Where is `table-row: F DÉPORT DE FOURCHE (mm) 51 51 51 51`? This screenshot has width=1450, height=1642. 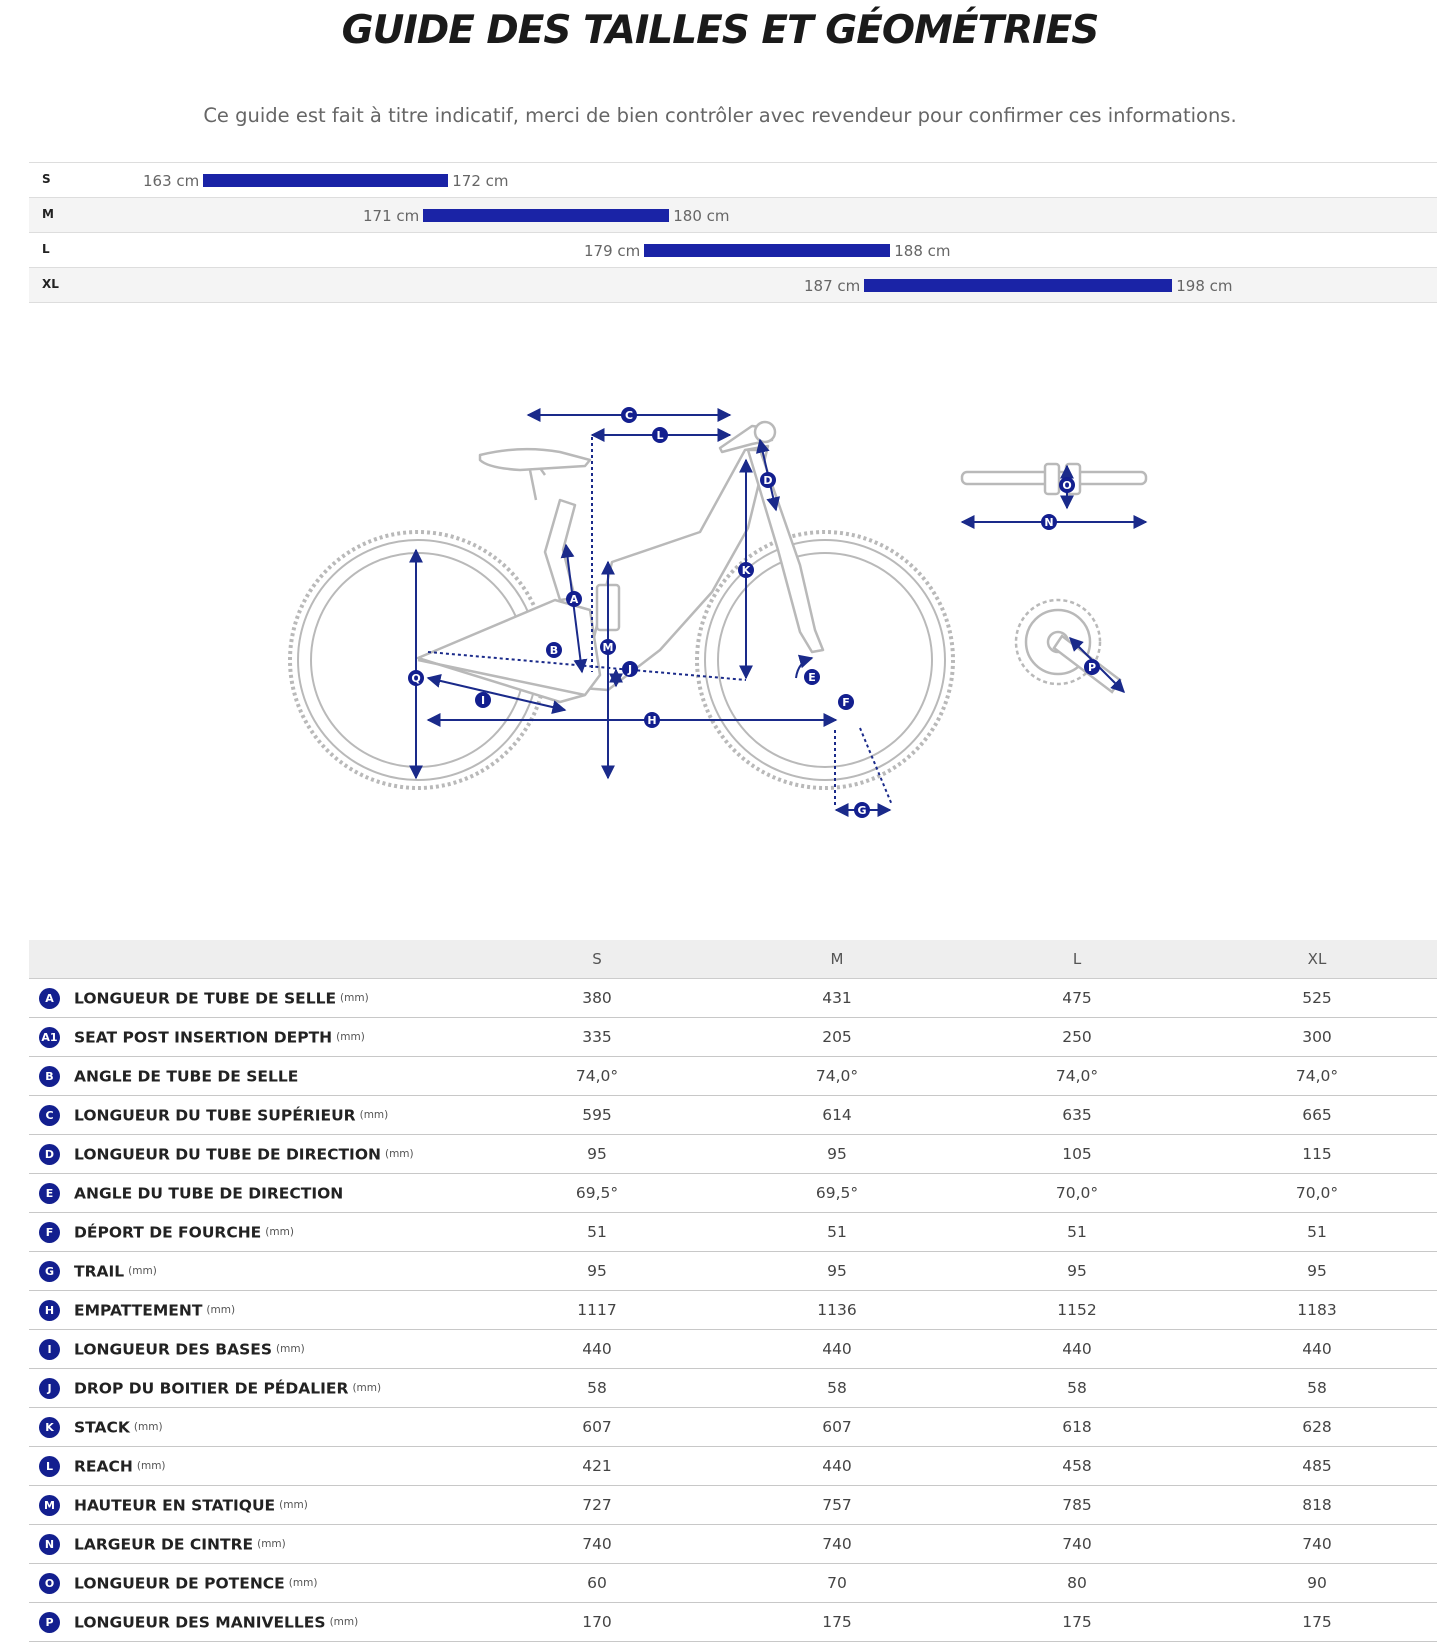 table-row: F DÉPORT DE FOURCHE (mm) 51 51 51 51 is located at coordinates (733, 1232).